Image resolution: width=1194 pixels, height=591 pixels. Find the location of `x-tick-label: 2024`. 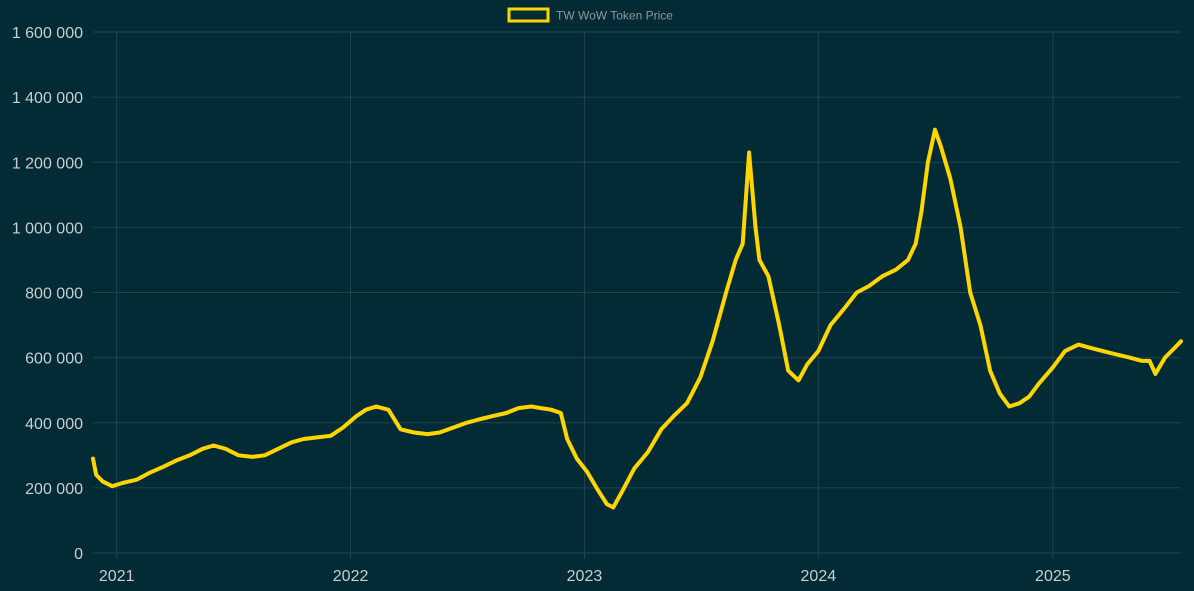

x-tick-label: 2024 is located at coordinates (819, 576).